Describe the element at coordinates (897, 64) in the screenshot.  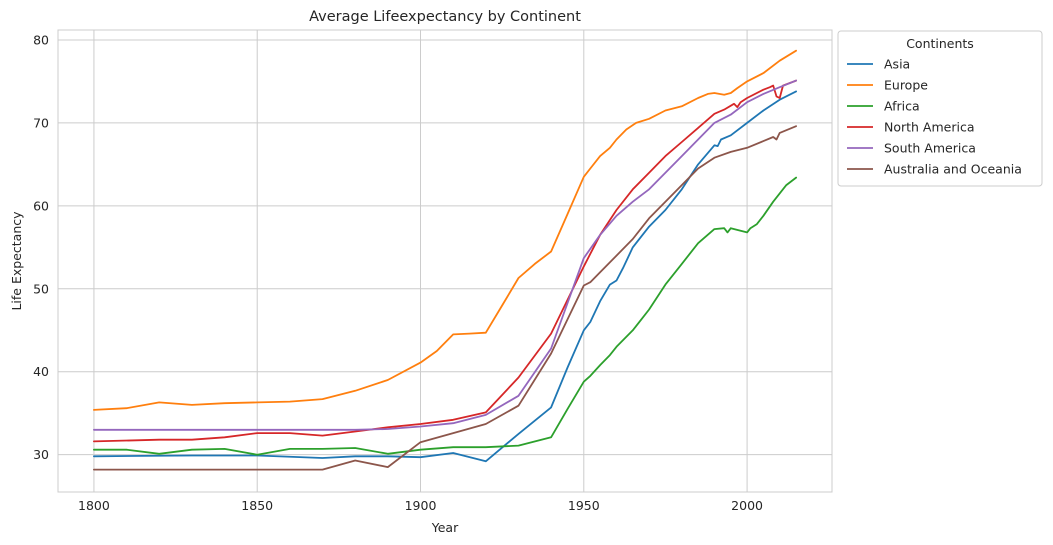
I see `legend-label: Asia` at that location.